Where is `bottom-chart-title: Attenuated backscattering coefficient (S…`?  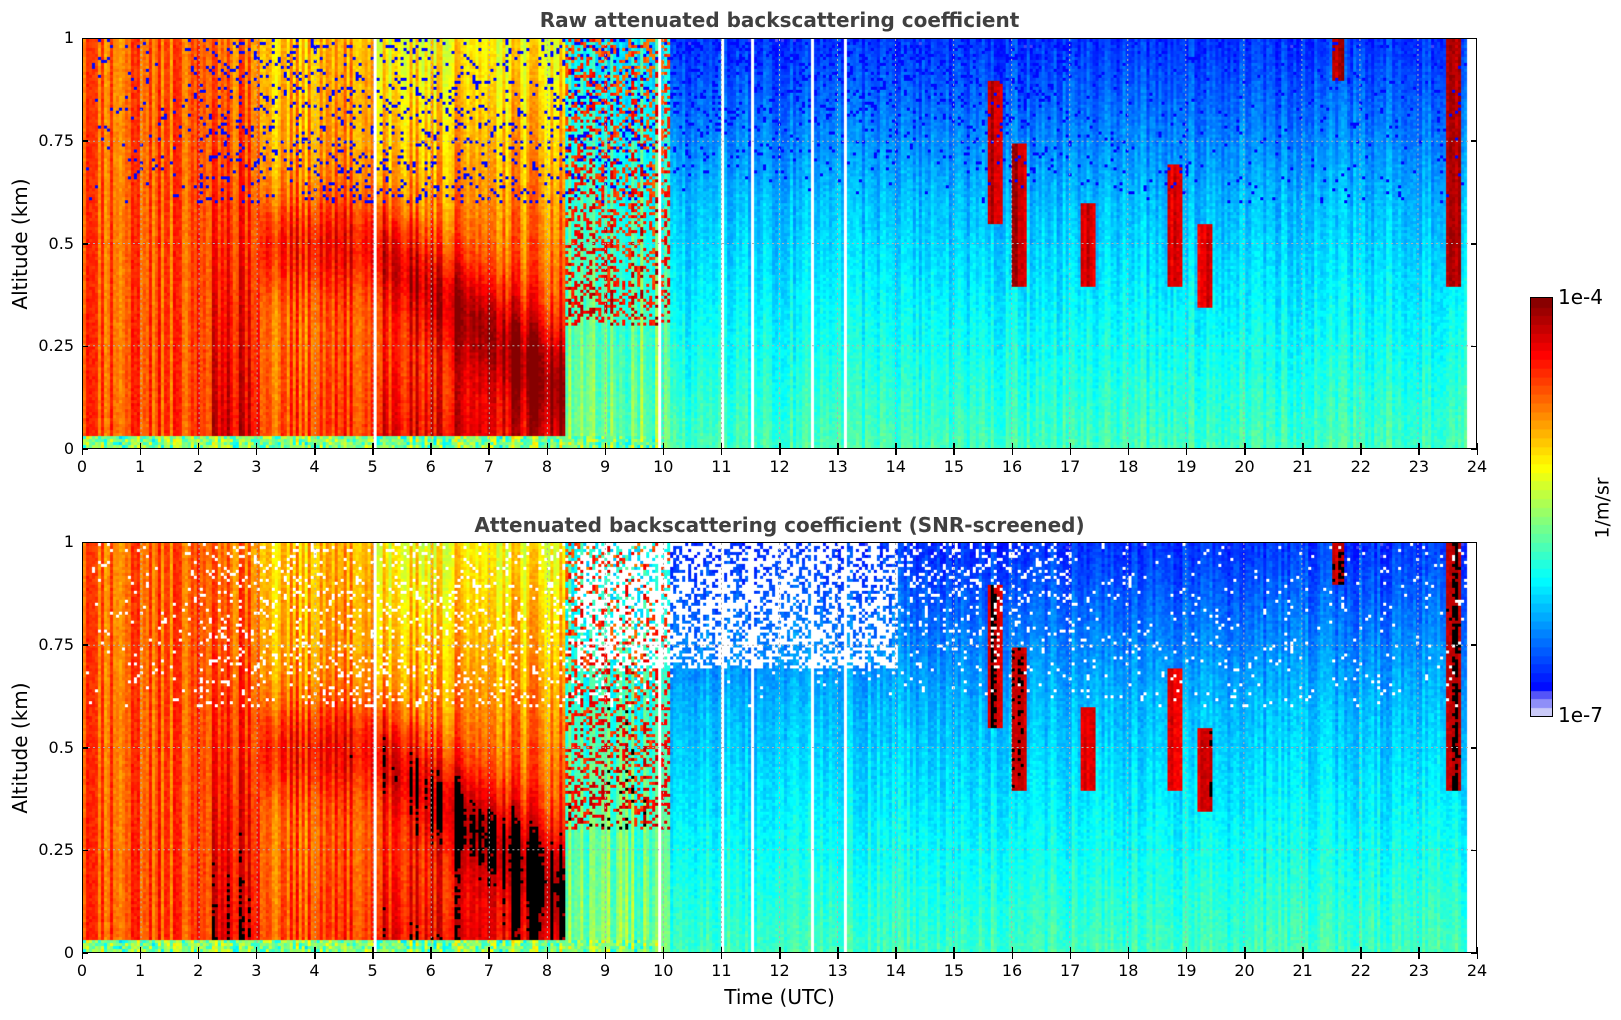 bottom-chart-title: Attenuated backscattering coefficient (S… is located at coordinates (779, 525).